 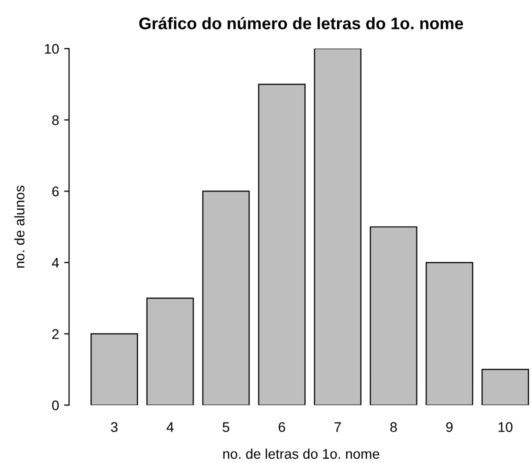 I want to click on x-tick-label: 6, so click(x=282, y=427).